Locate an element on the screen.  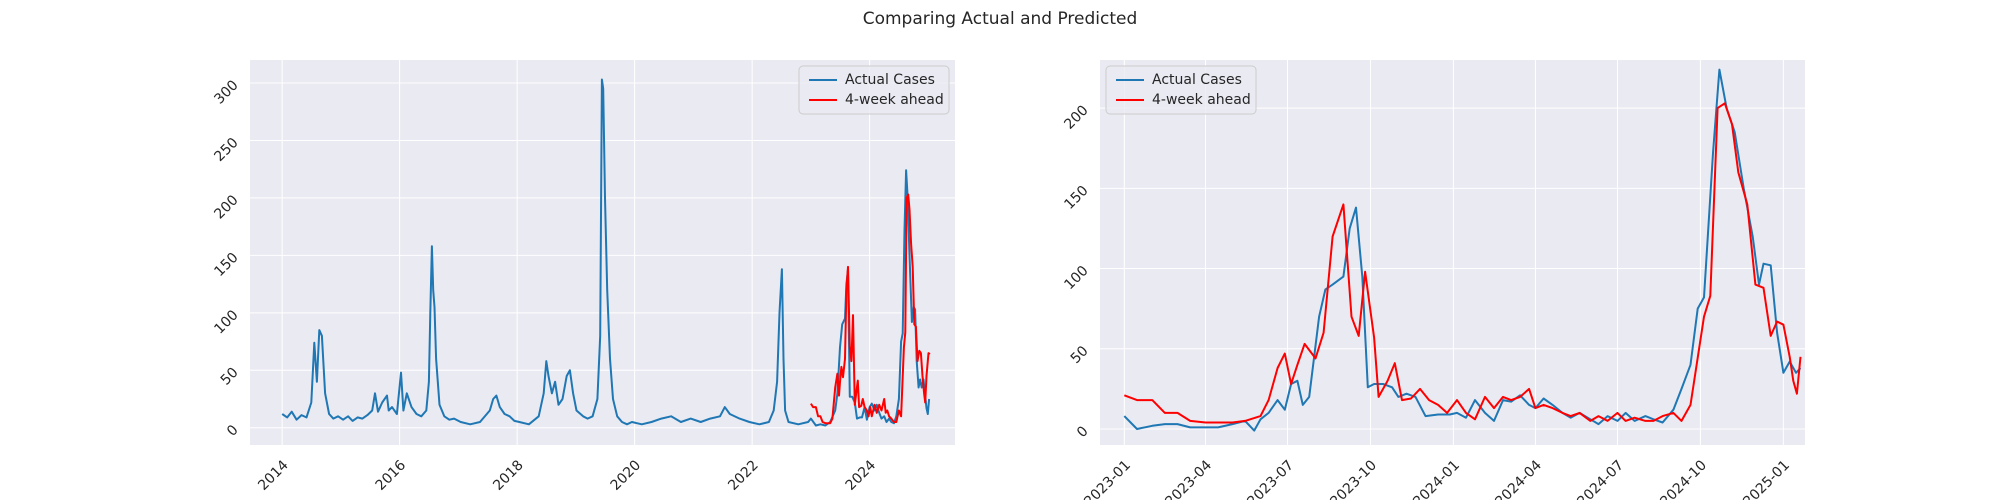
x-tick-label: 2014 is located at coordinates (273, 475).